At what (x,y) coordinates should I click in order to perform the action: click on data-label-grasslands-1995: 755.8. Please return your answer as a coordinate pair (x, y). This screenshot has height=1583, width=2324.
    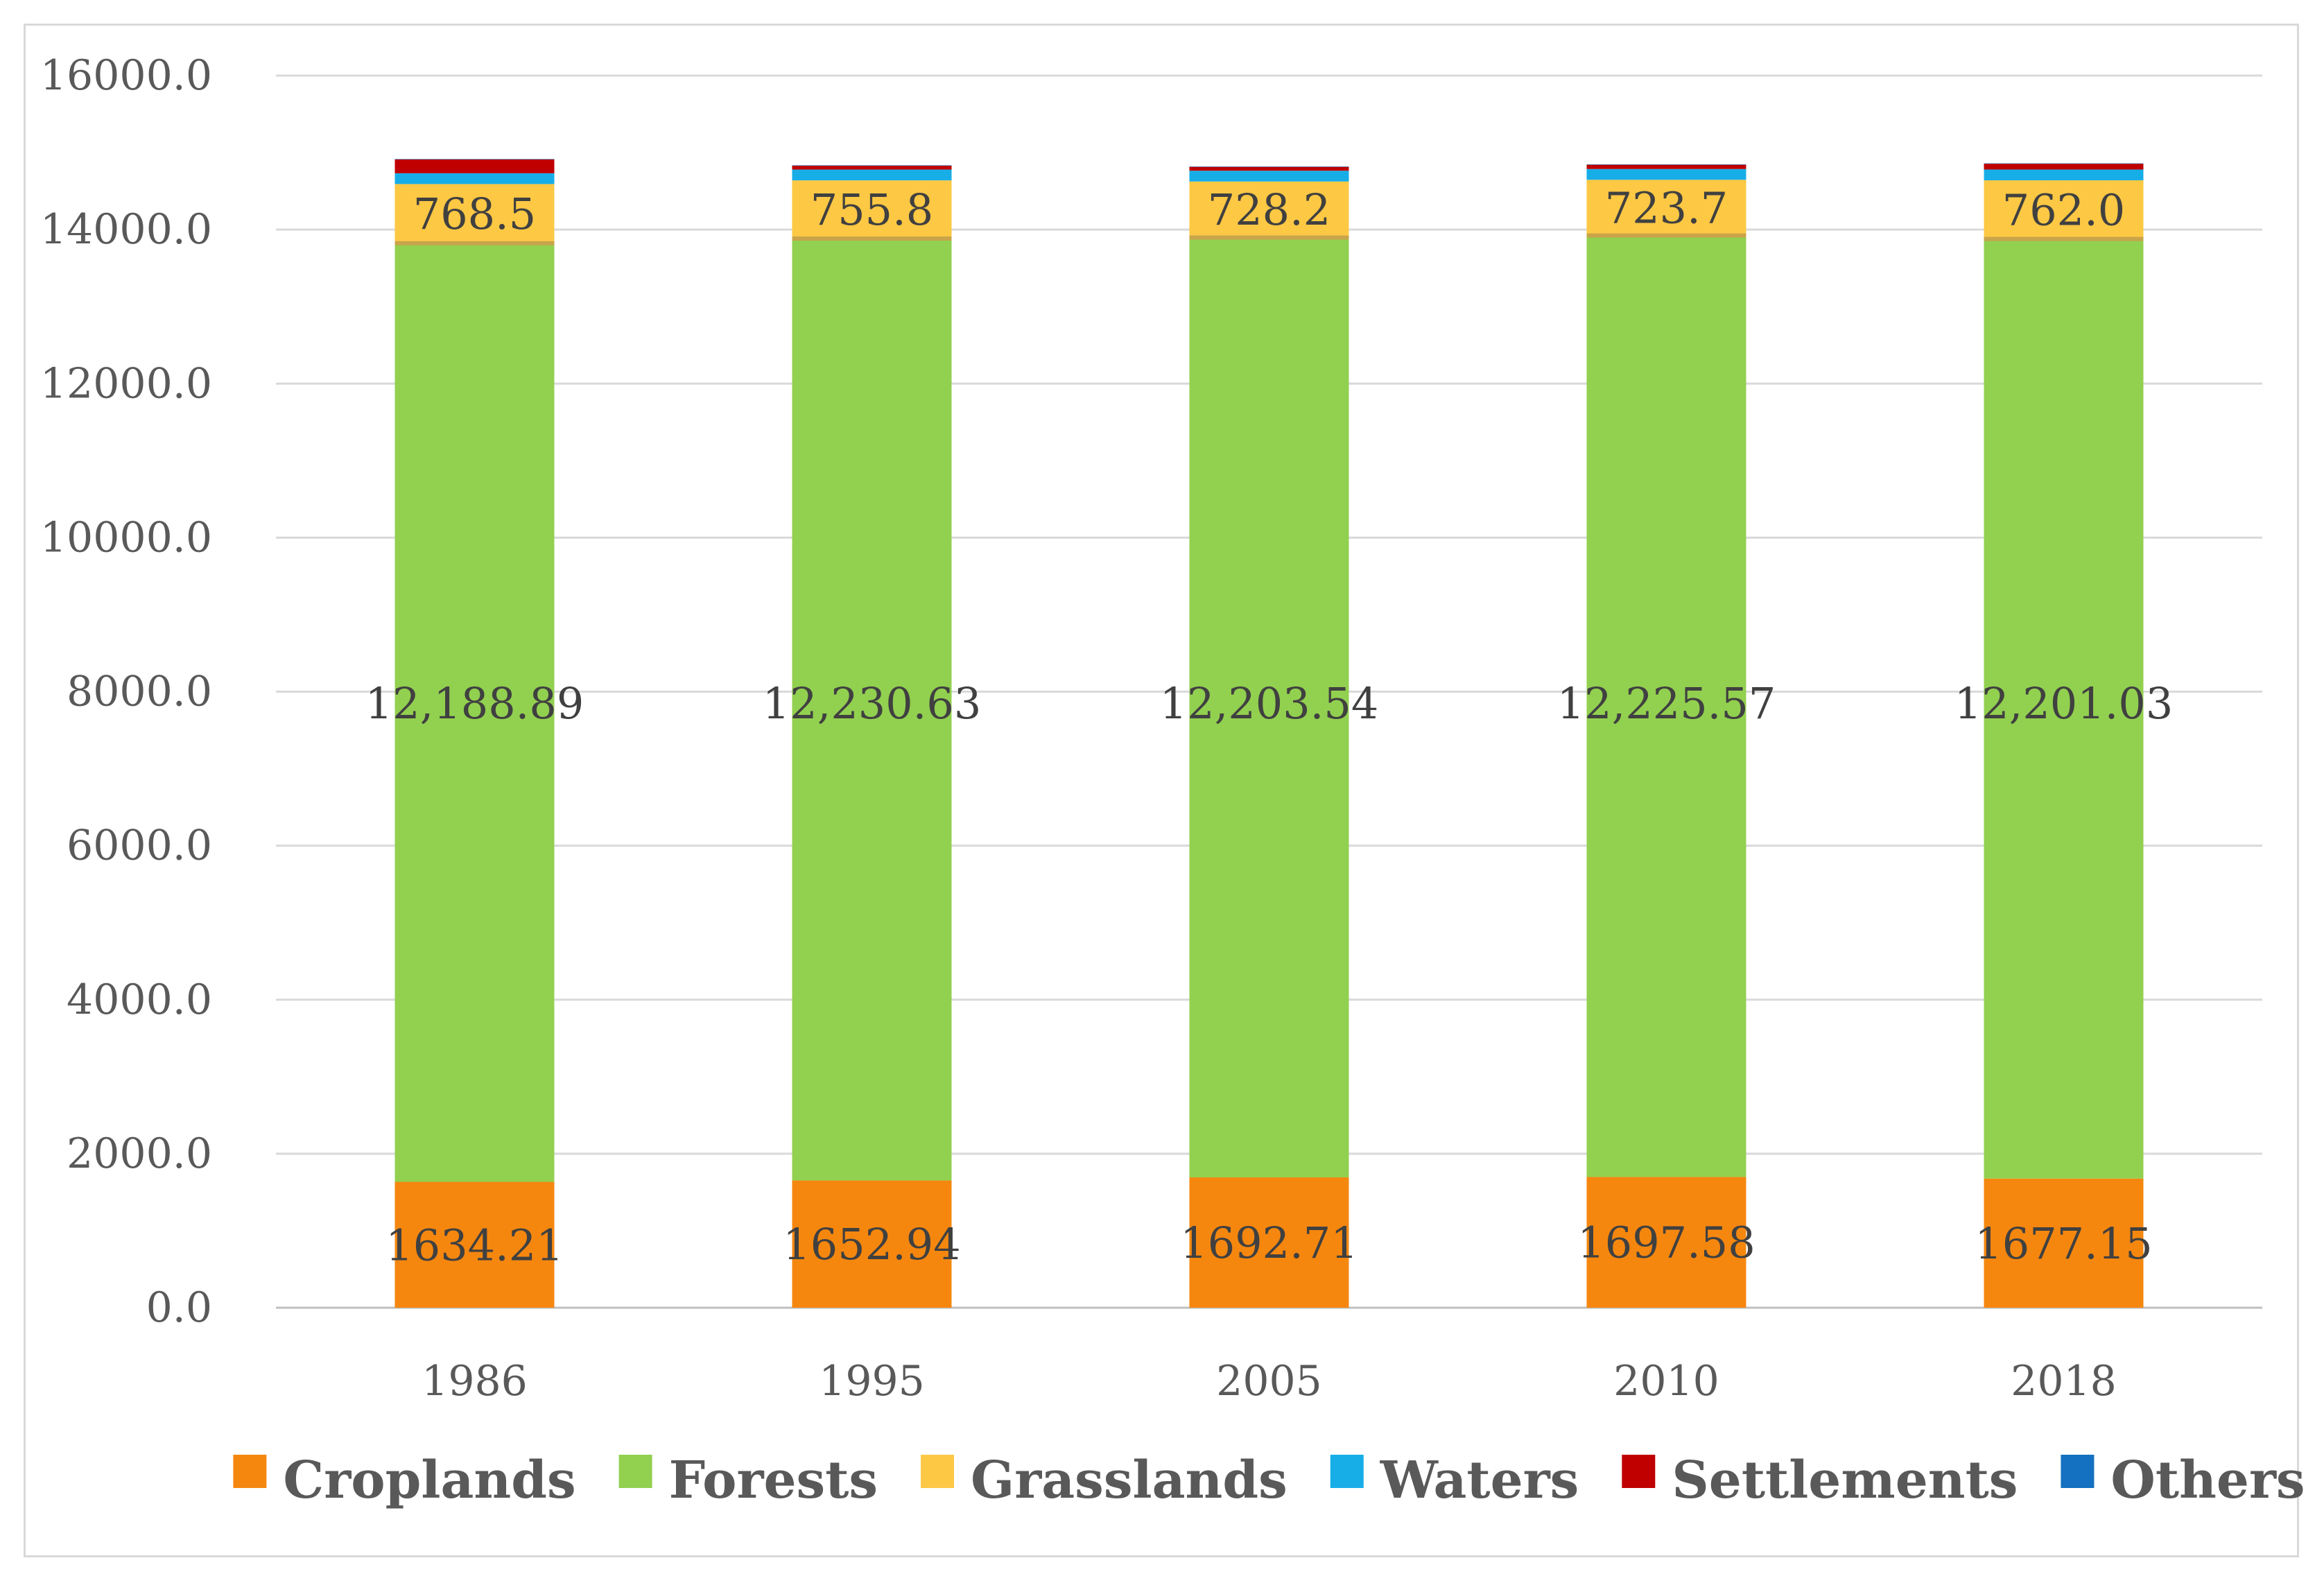
    Looking at the image, I should click on (872, 209).